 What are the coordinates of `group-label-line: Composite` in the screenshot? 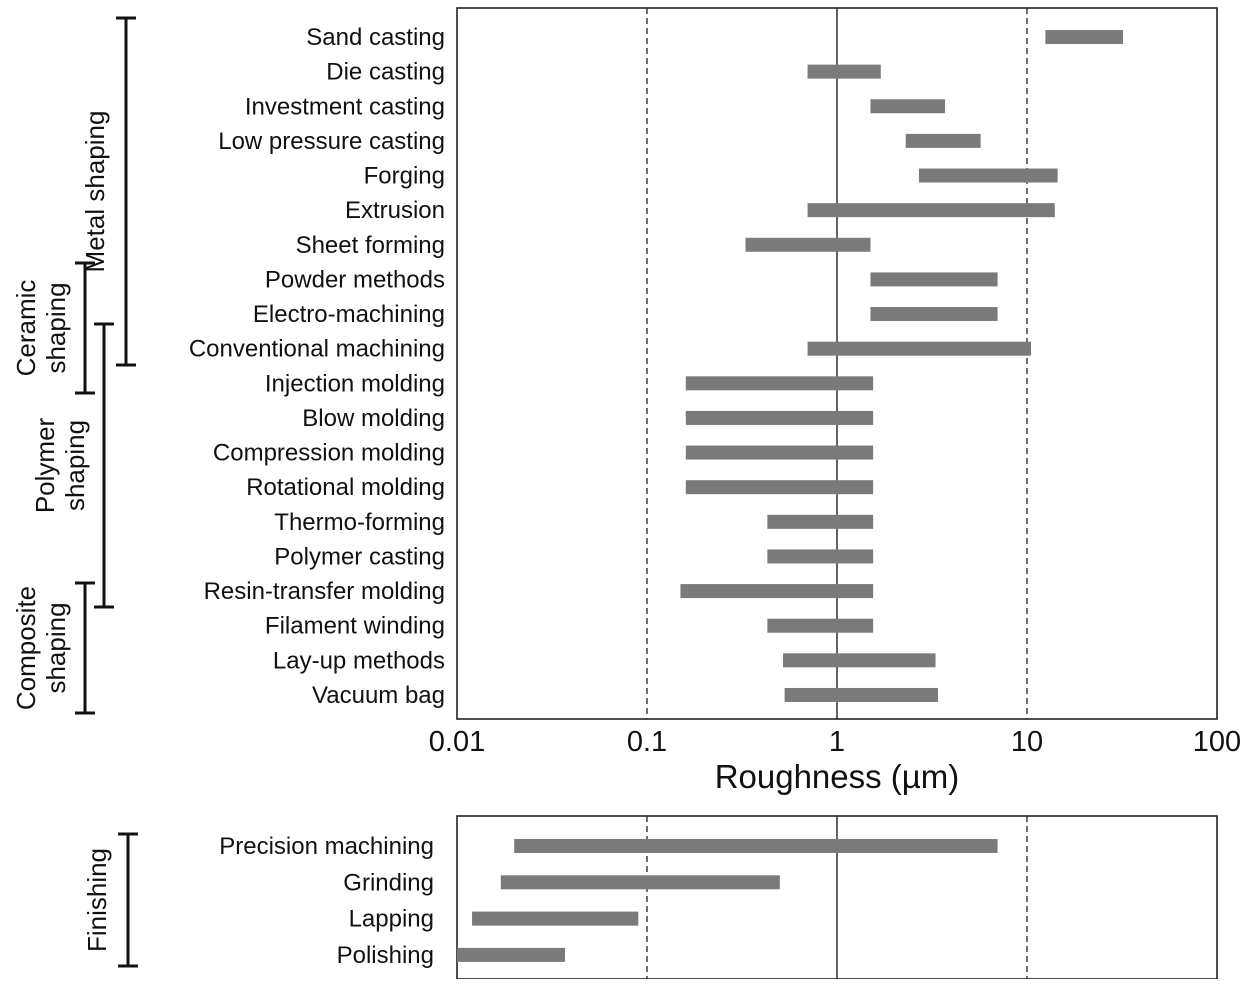 It's located at (26, 648).